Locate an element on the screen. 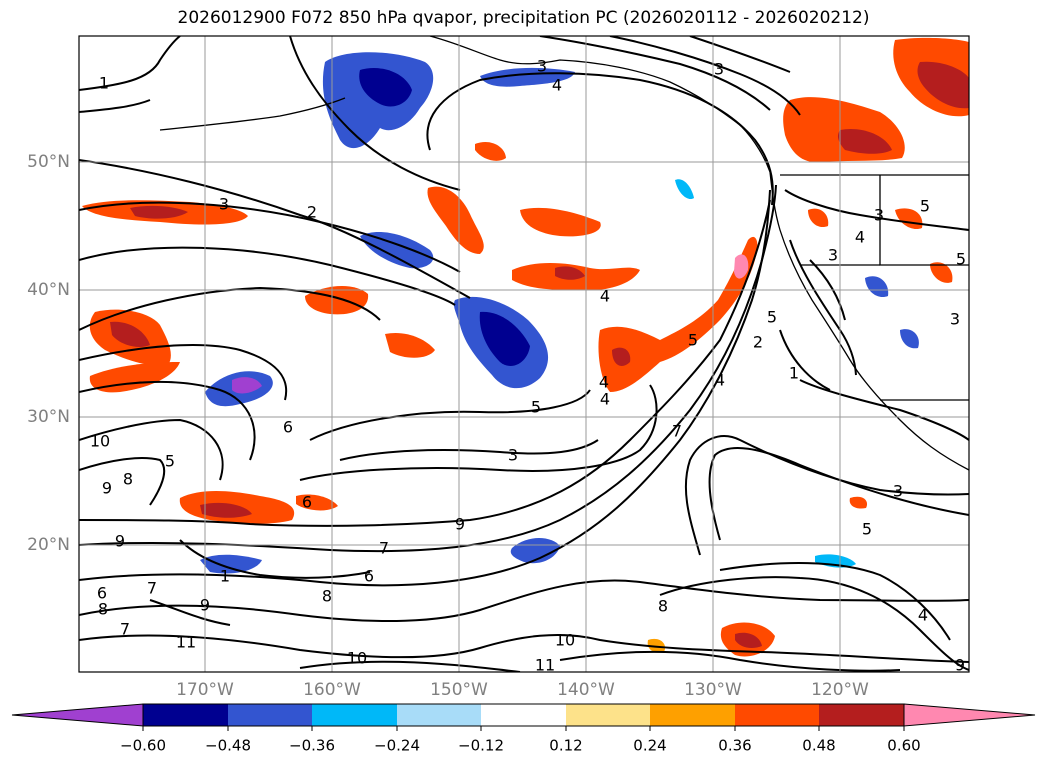 The image size is (1047, 765). colorbar-tick-label: 0.12 is located at coordinates (565, 746).